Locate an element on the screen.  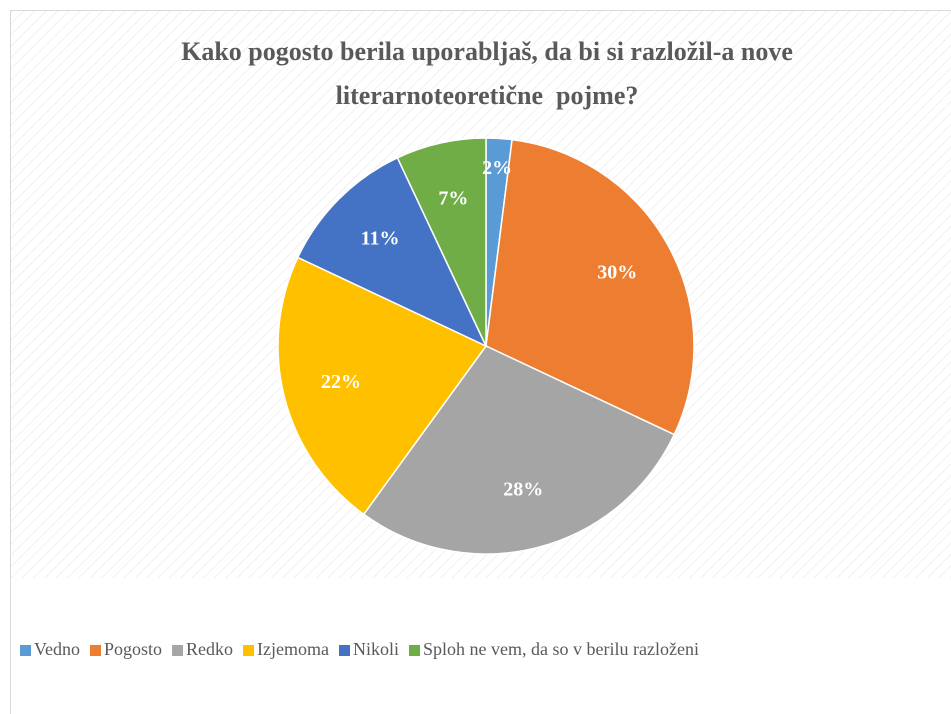
data-label: 30% is located at coordinates (617, 272).